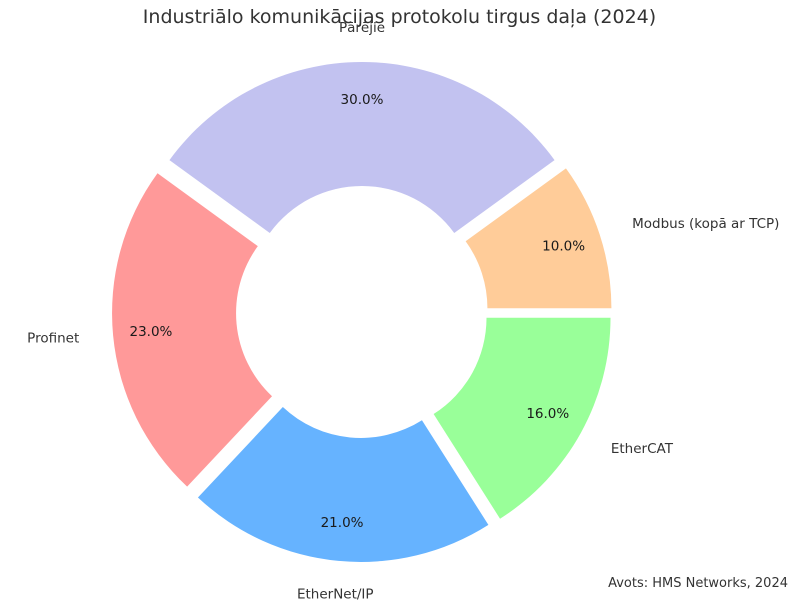  I want to click on source-note: Avots: HMS Networks, 2024, so click(698, 583).